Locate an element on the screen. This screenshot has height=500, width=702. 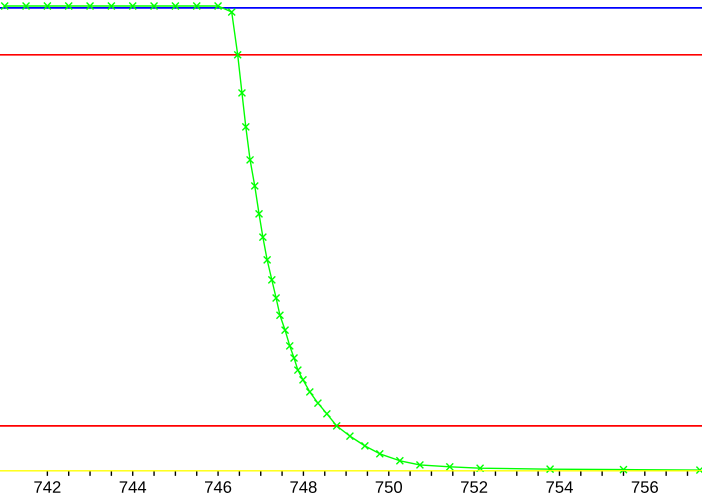
x-tick-label: 754 is located at coordinates (559, 487).